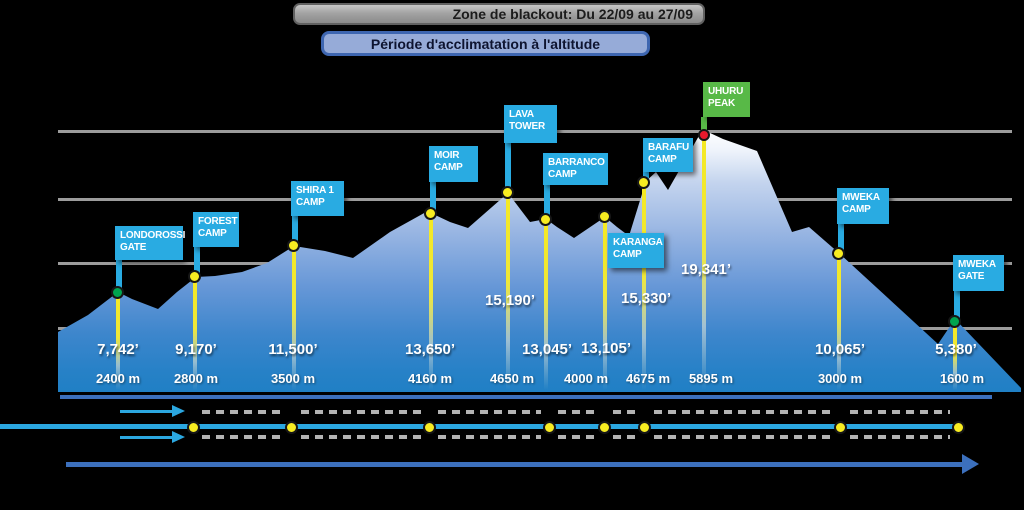 The height and width of the screenshot is (510, 1024). What do you see at coordinates (430, 213) in the screenshot?
I see `camp-dot-moir-camp` at bounding box center [430, 213].